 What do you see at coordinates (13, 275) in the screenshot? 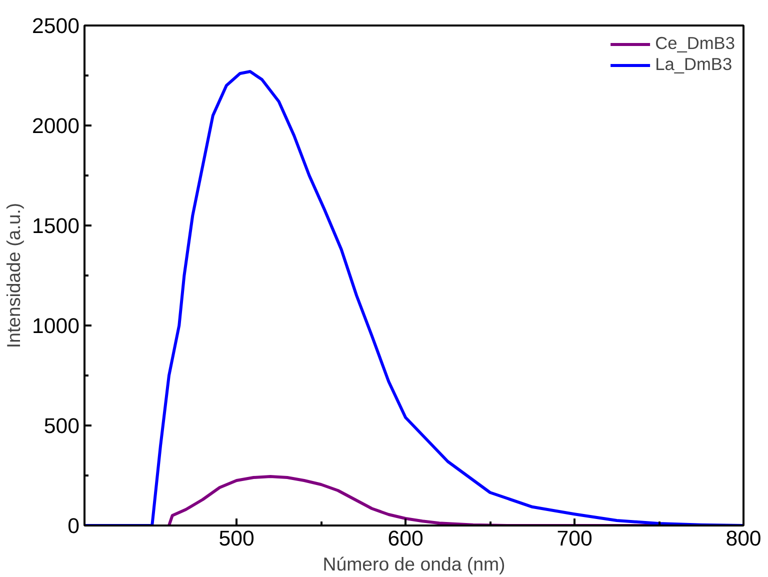
I see `y-axis-title: Intensidade (a.u.)` at bounding box center [13, 275].